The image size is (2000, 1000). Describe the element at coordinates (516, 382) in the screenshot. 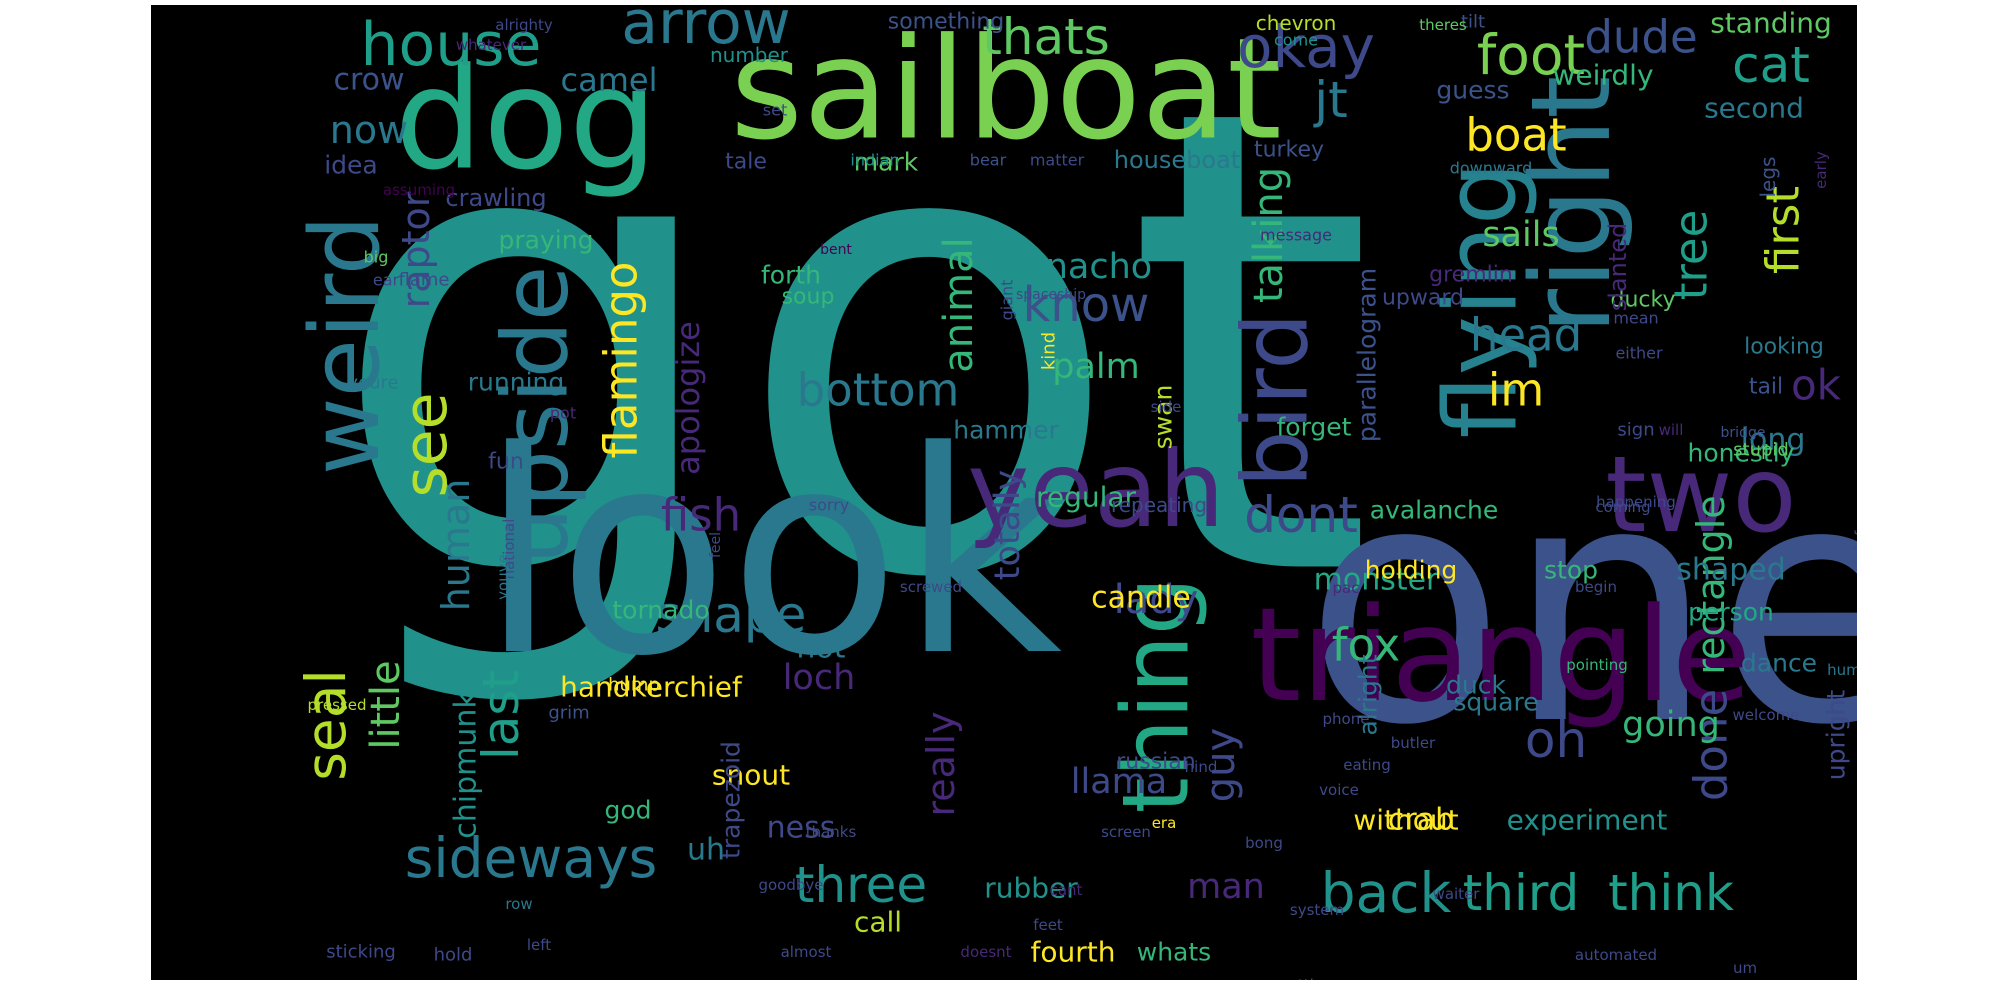

I see `word-running: running` at that location.